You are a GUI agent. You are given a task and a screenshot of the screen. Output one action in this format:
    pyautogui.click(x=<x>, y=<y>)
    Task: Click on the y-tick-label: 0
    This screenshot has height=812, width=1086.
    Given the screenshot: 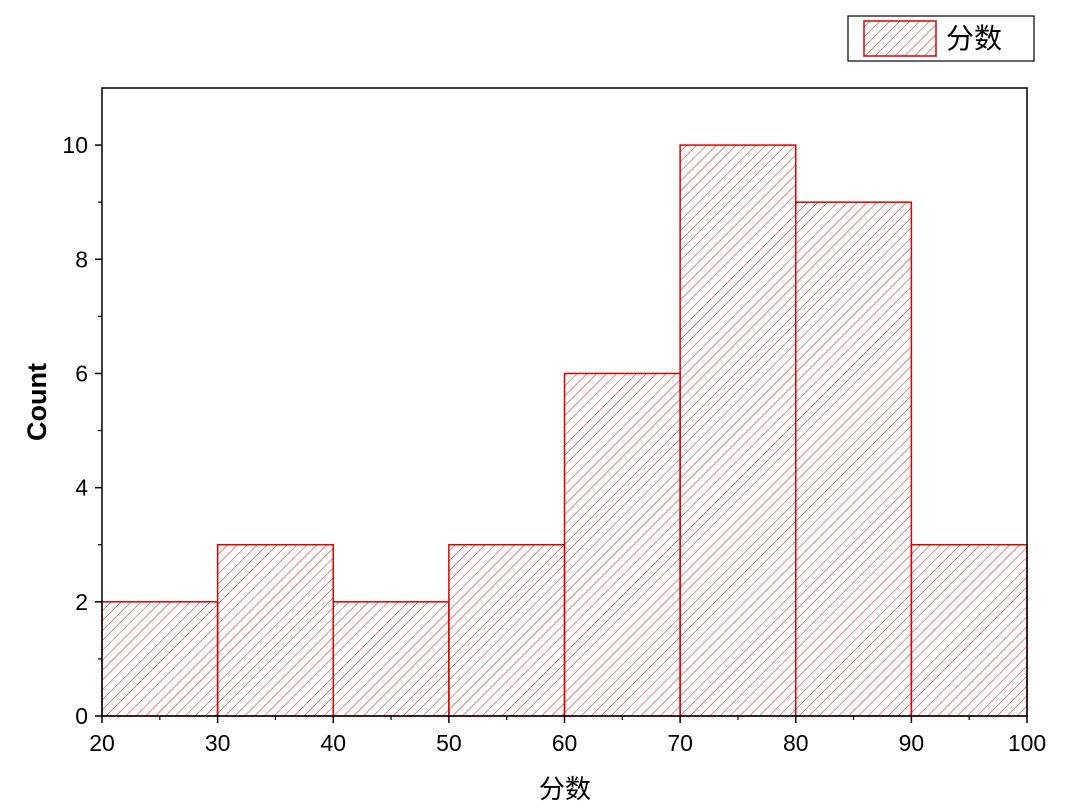 What is the action you would take?
    pyautogui.click(x=81, y=716)
    